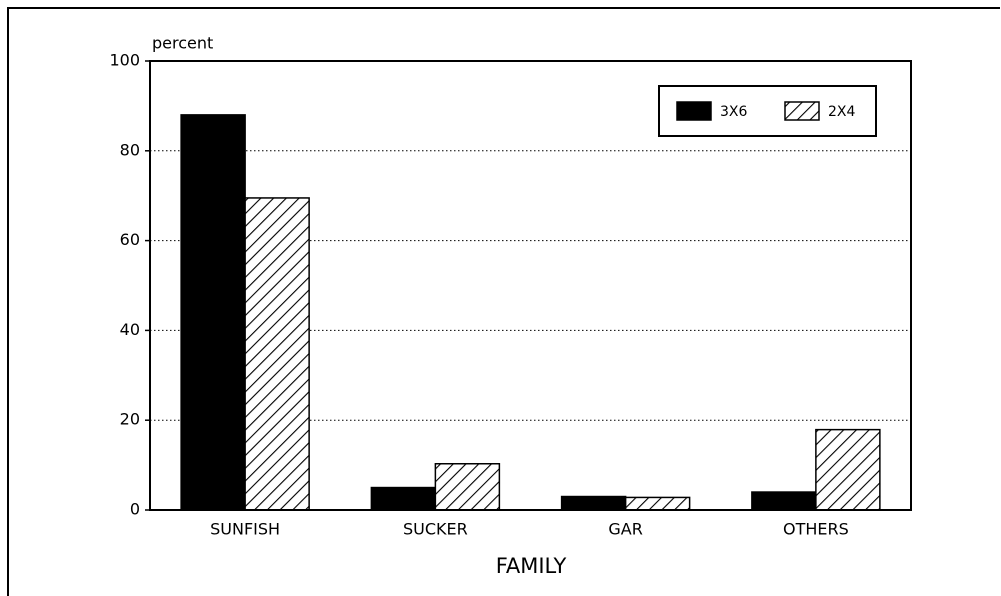  I want to click on y-tick-label: 60, so click(130, 239).